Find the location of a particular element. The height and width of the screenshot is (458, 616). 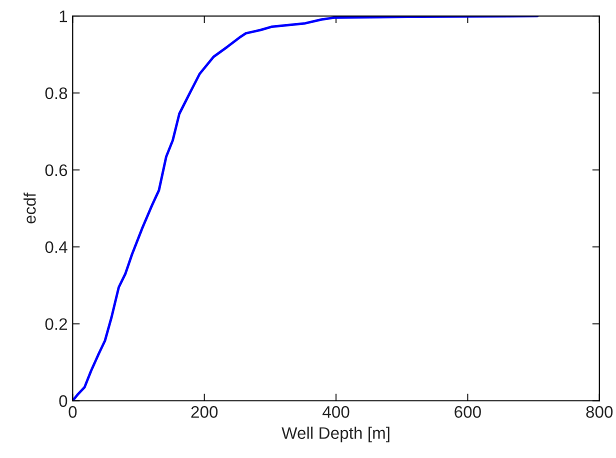

x-tick-label: 200 is located at coordinates (204, 412).